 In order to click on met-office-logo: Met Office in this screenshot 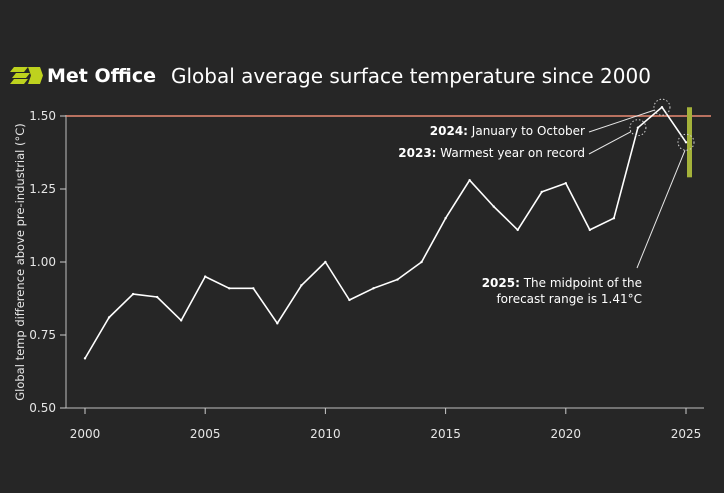, I will do `click(83, 76)`.